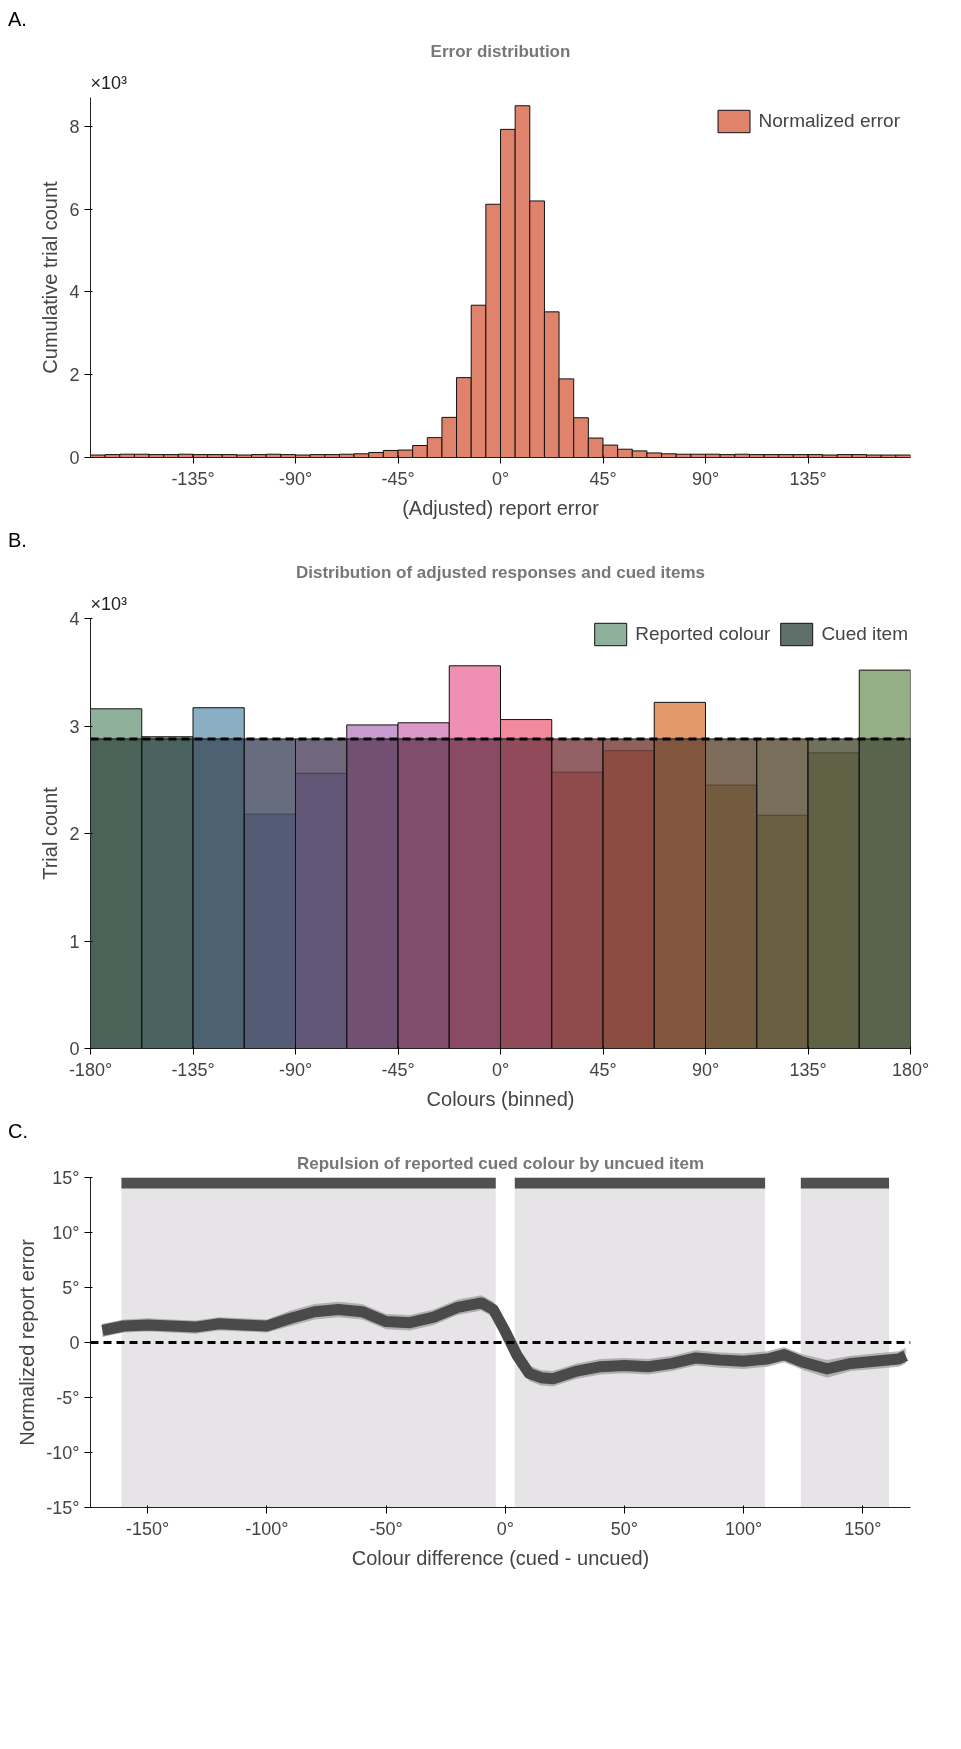  I want to click on y-axis-title: Cumulative trial count, so click(50, 277).